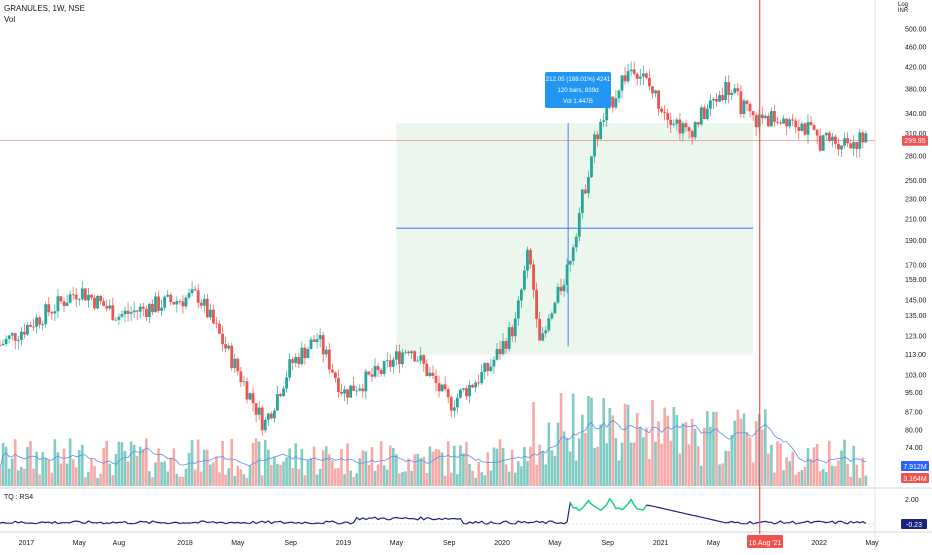 This screenshot has height=555, width=932. Describe the element at coordinates (914, 525) in the screenshot. I see `rsi-value-badge-text: -0.23` at that location.